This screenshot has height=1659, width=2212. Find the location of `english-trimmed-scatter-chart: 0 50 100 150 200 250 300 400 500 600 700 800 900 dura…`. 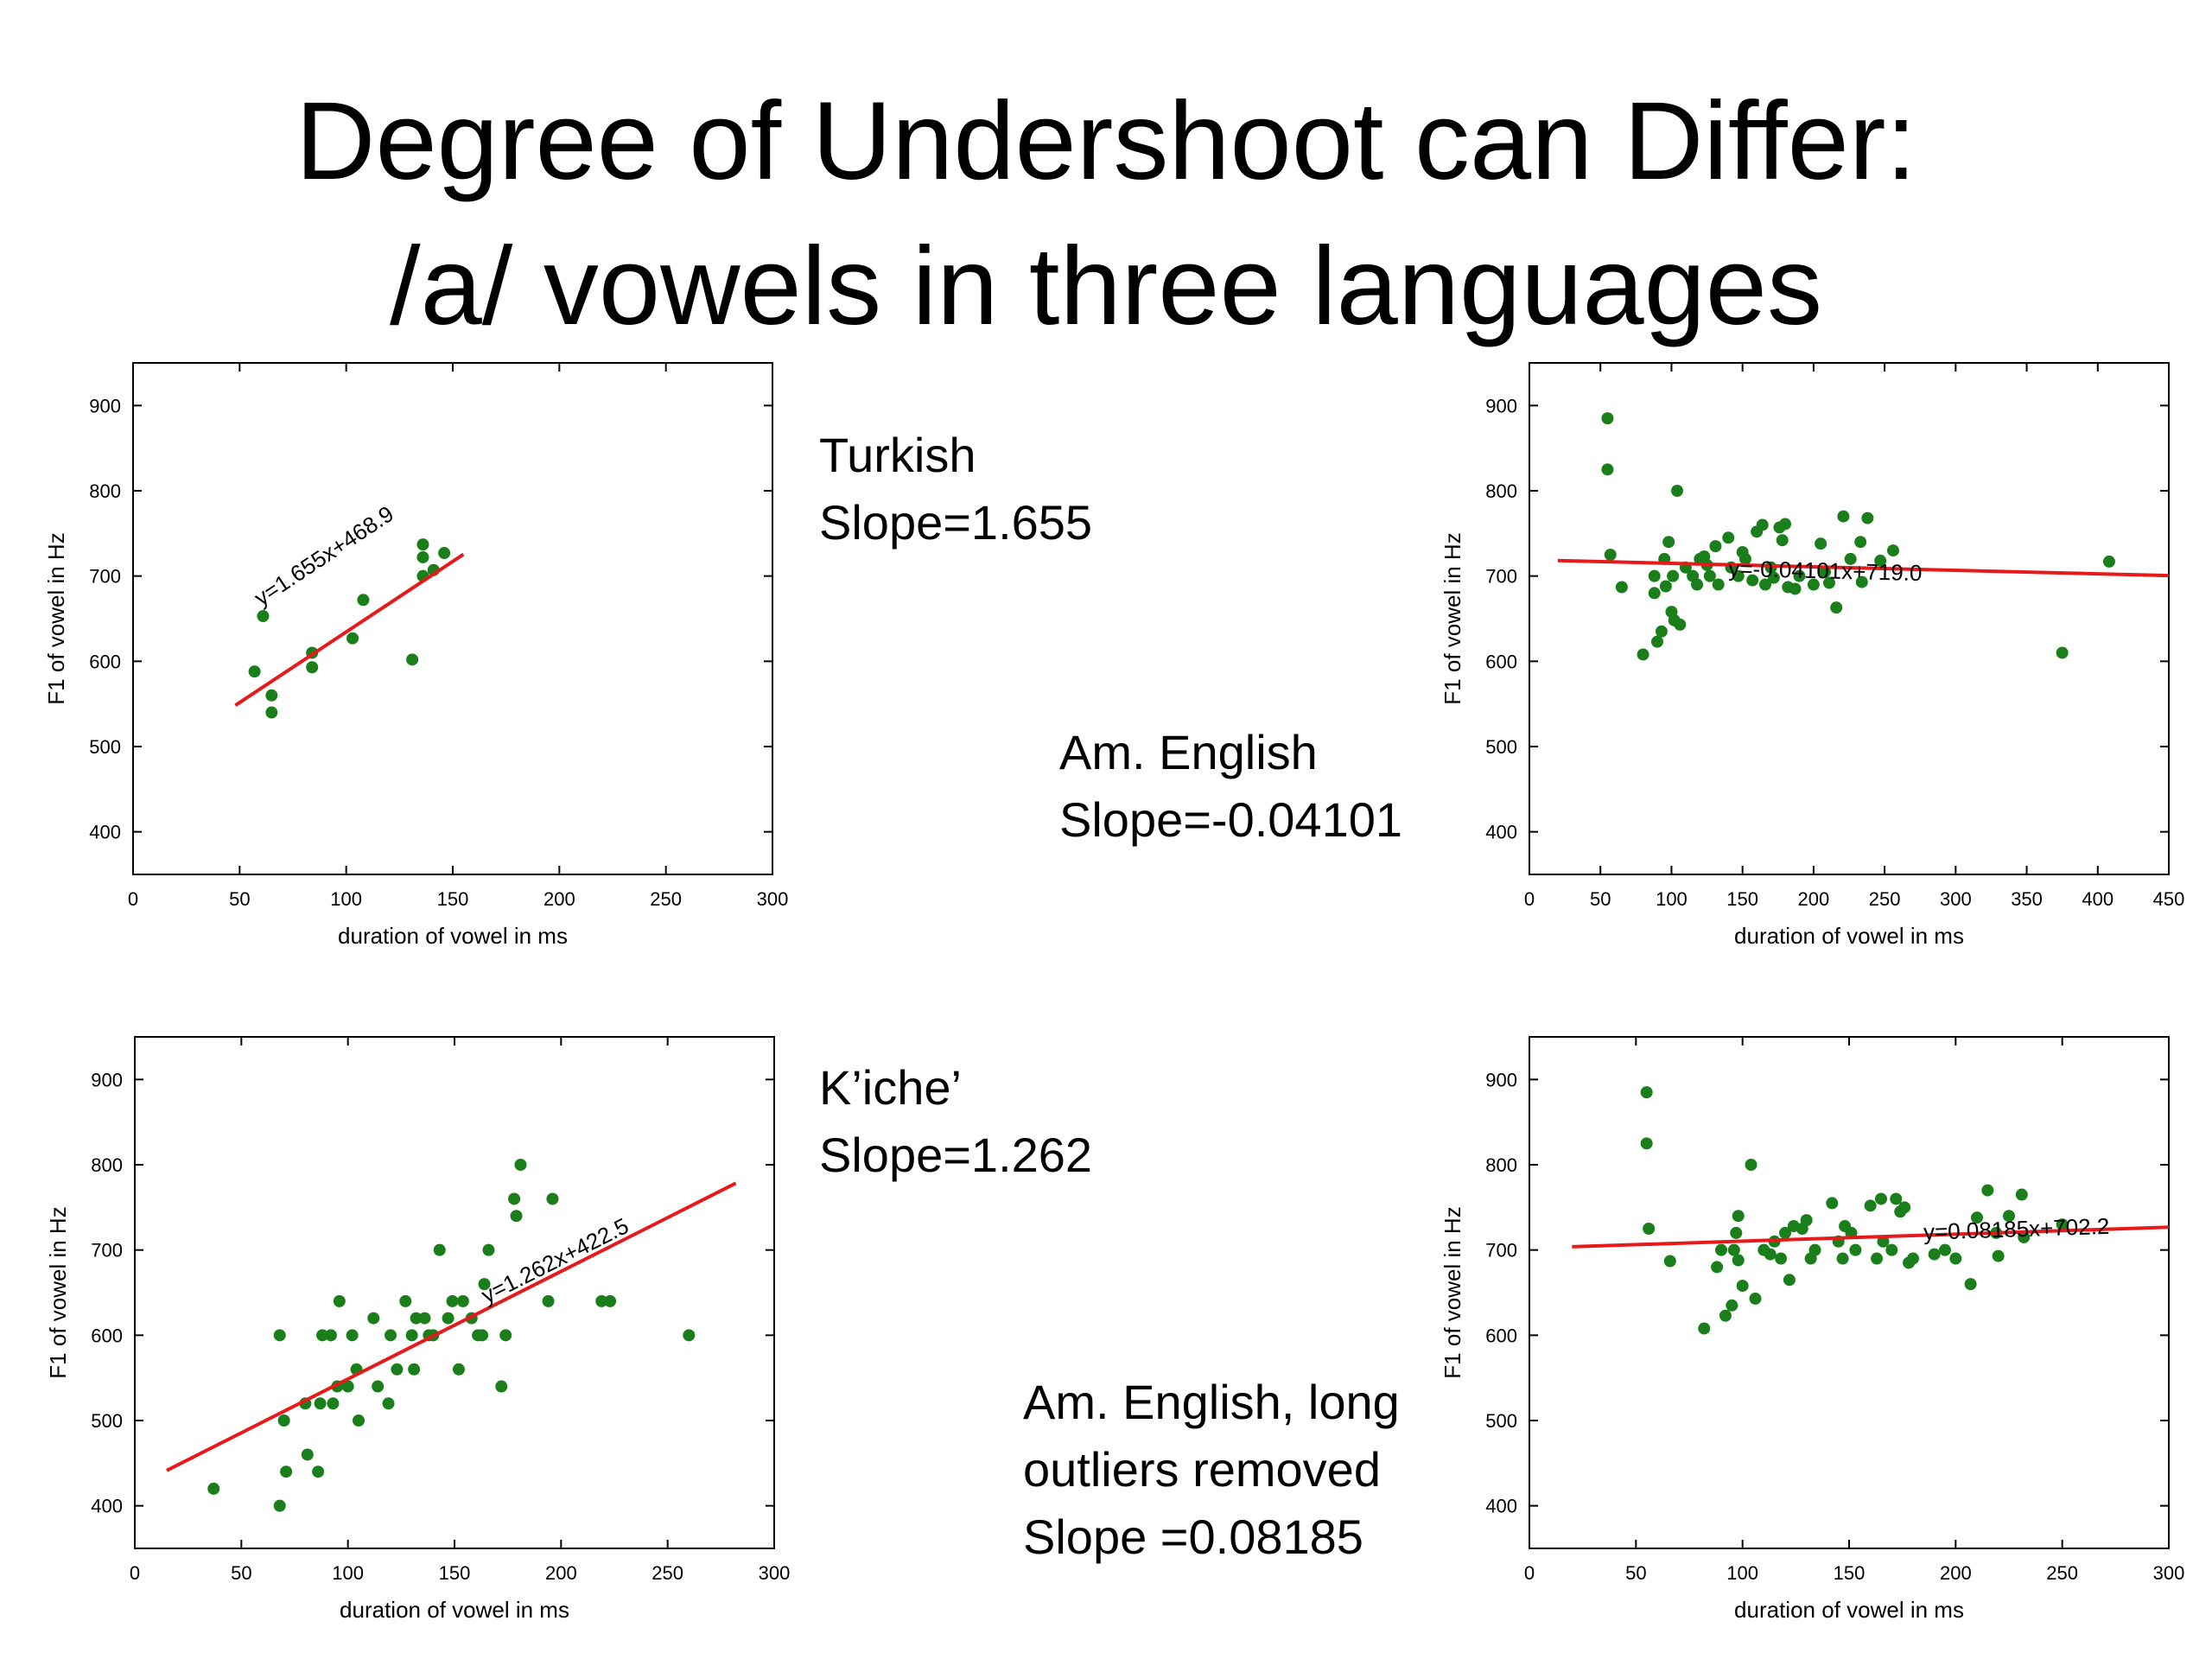

english-trimmed-scatter-chart: 0 50 100 150 200 250 300 400 500 600 700 800 900 dura… is located at coordinates (1812, 1329).